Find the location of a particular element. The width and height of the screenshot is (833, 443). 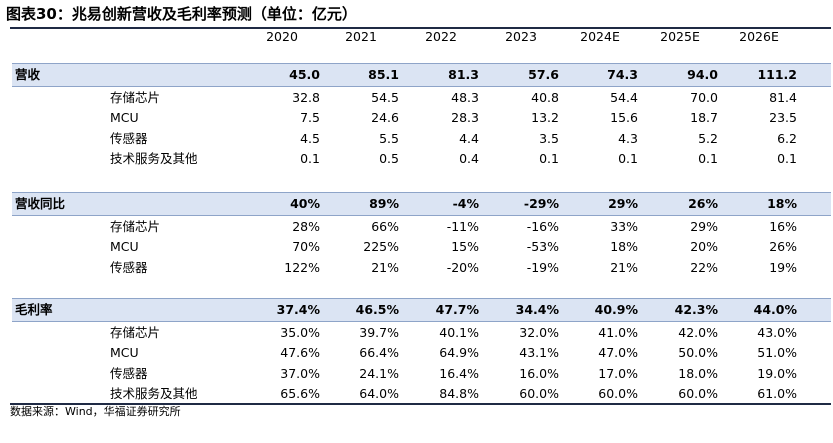

value-cell: 70% is located at coordinates (306, 247).